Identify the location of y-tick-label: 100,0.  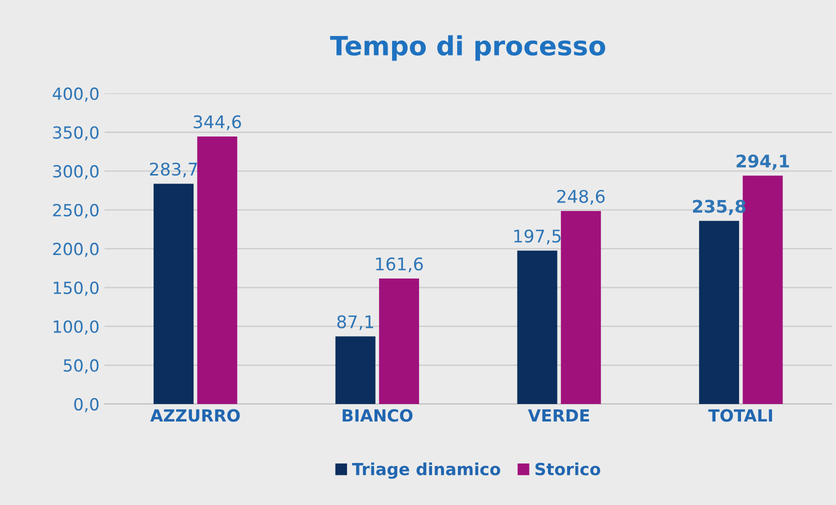
(76, 327).